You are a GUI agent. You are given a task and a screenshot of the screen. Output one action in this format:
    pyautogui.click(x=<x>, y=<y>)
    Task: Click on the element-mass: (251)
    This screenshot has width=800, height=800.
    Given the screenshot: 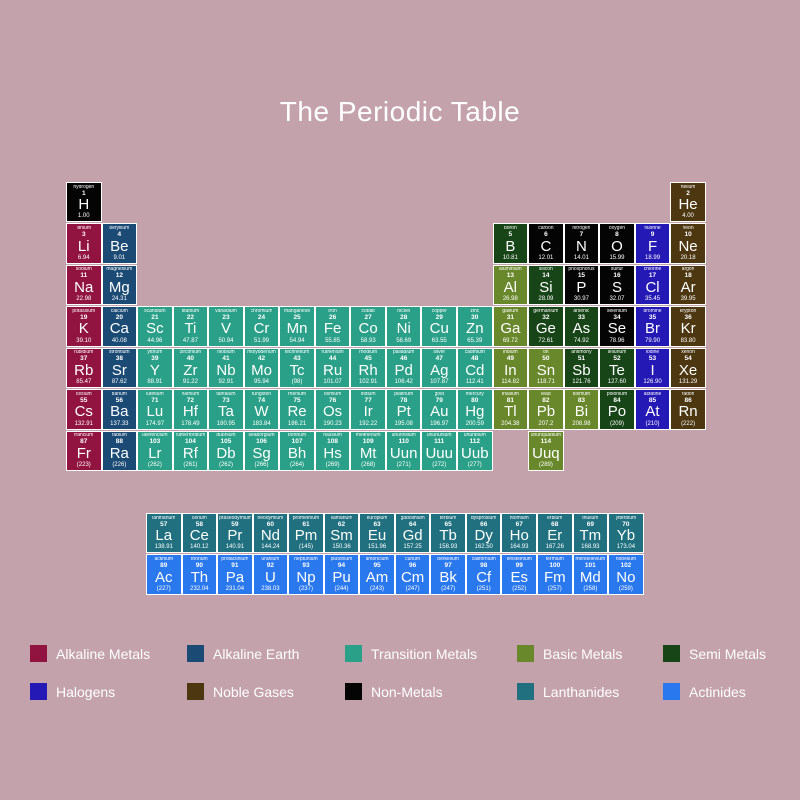 What is the action you would take?
    pyautogui.click(x=483, y=588)
    